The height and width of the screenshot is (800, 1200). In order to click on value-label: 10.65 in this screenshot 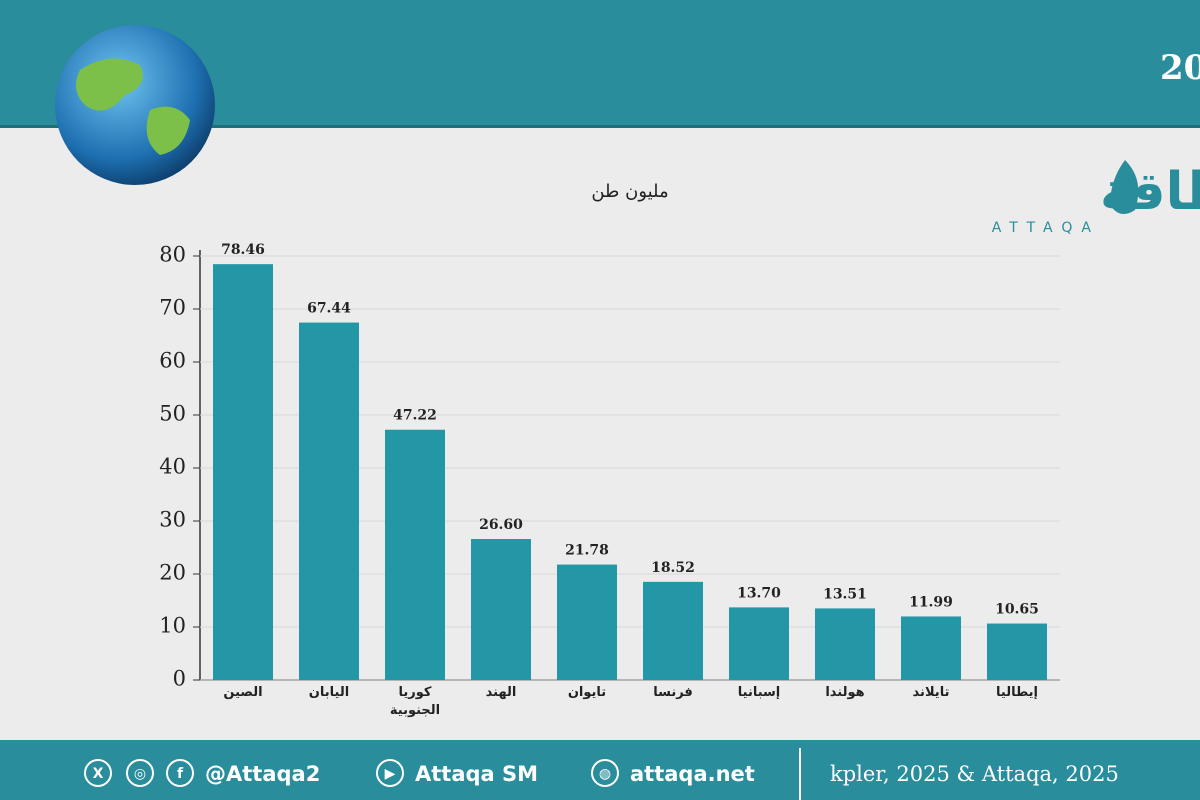, I will do `click(1017, 610)`.